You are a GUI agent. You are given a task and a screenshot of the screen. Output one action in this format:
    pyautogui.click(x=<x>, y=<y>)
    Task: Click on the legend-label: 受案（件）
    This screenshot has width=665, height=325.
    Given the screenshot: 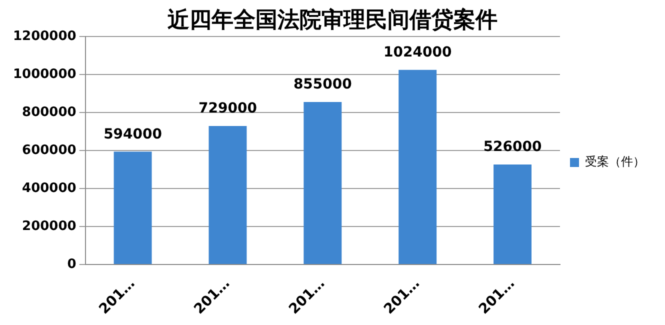 What is the action you would take?
    pyautogui.click(x=615, y=161)
    